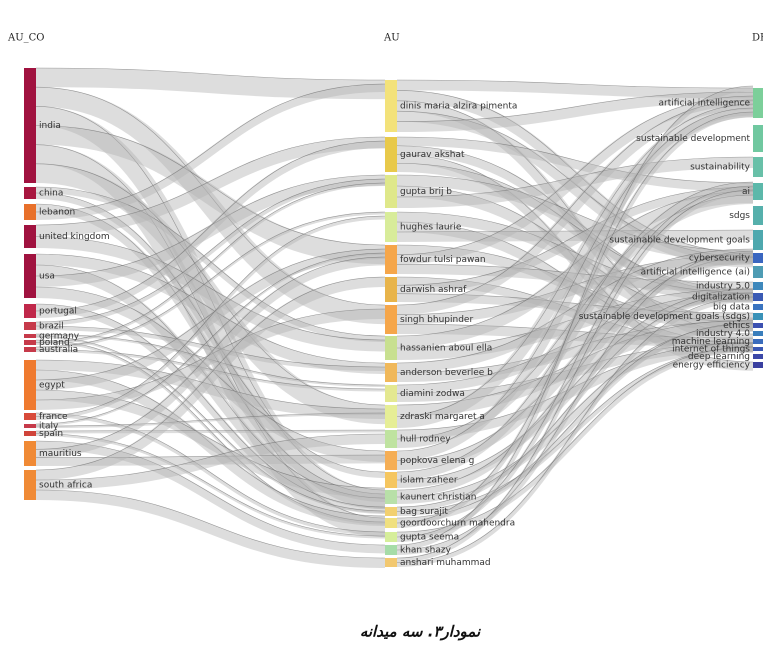  I want to click on node-label: ai, so click(746, 192).